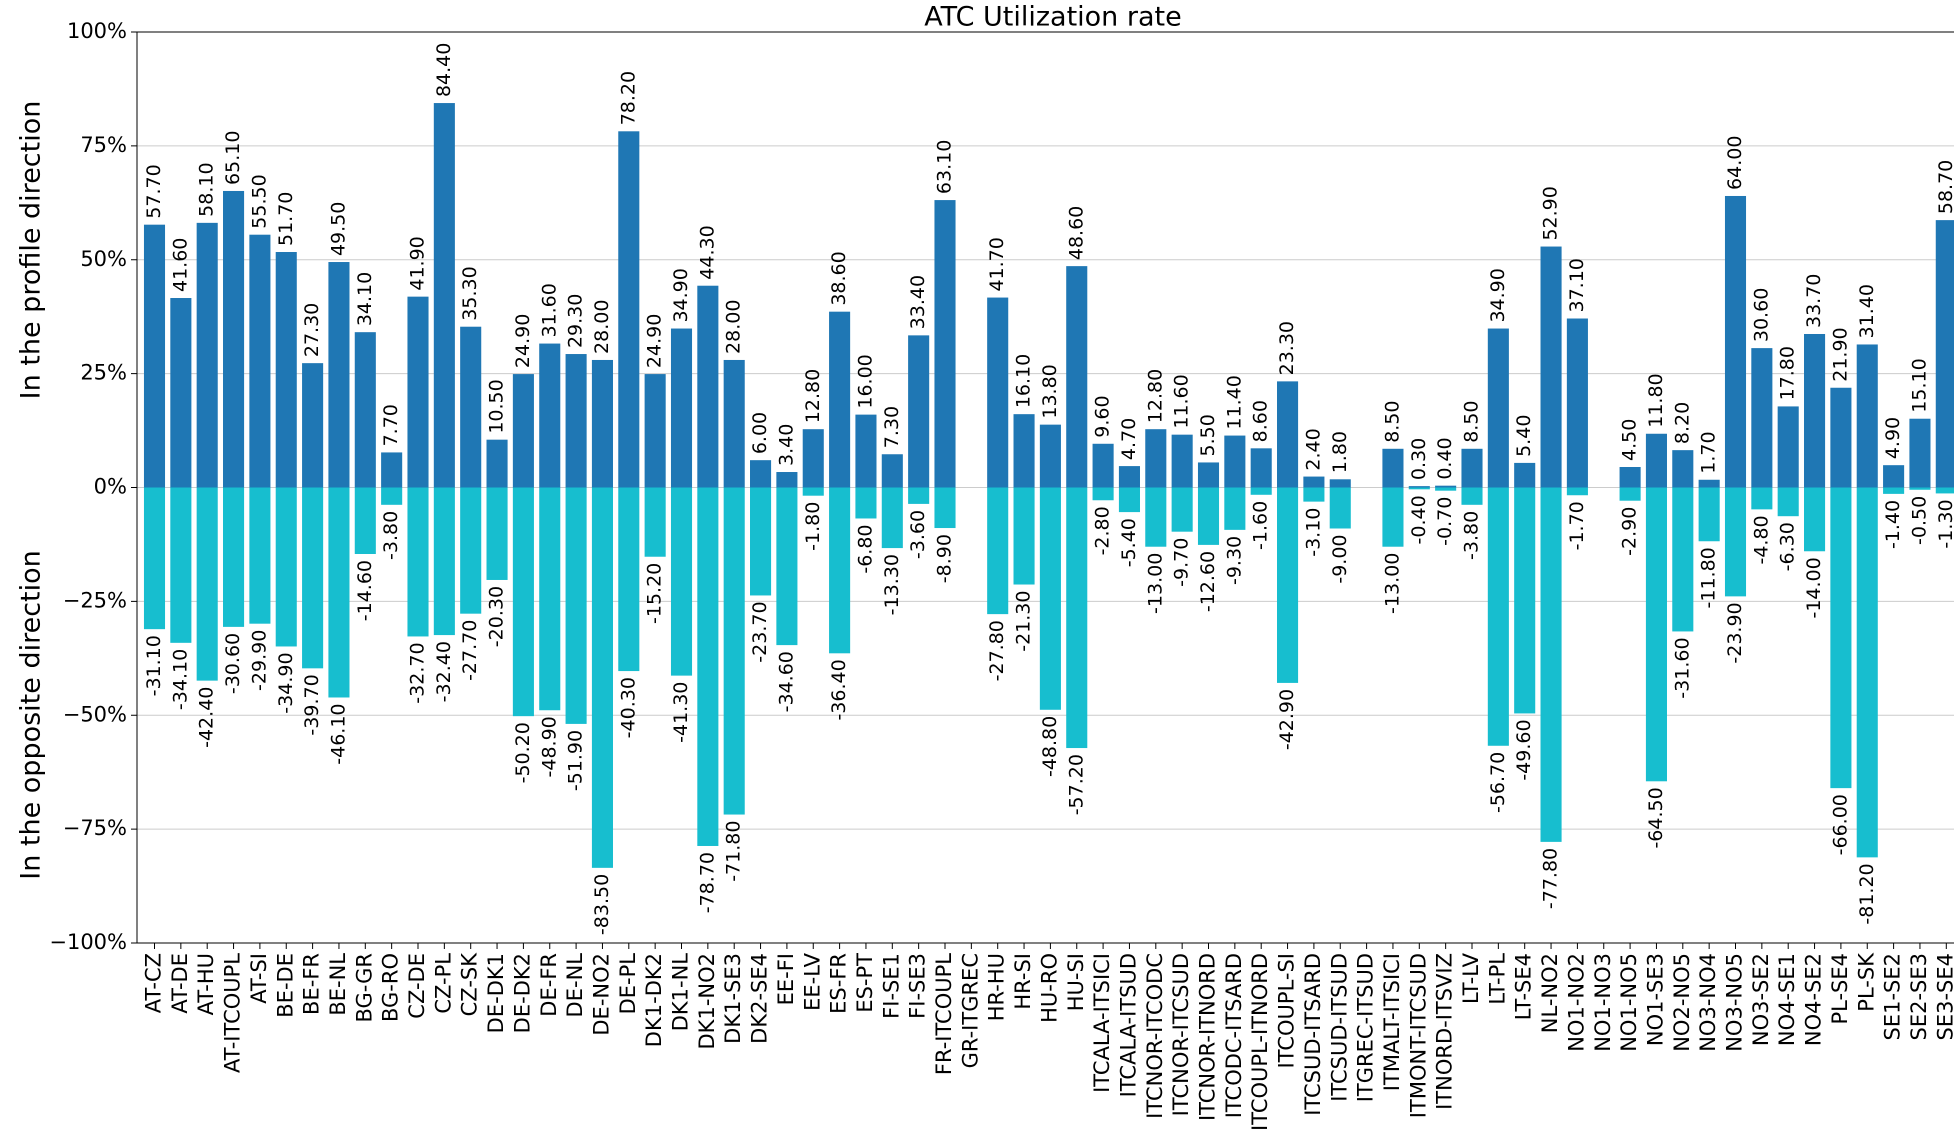  What do you see at coordinates (444, 671) in the screenshot?
I see `value-label: -32.40` at bounding box center [444, 671].